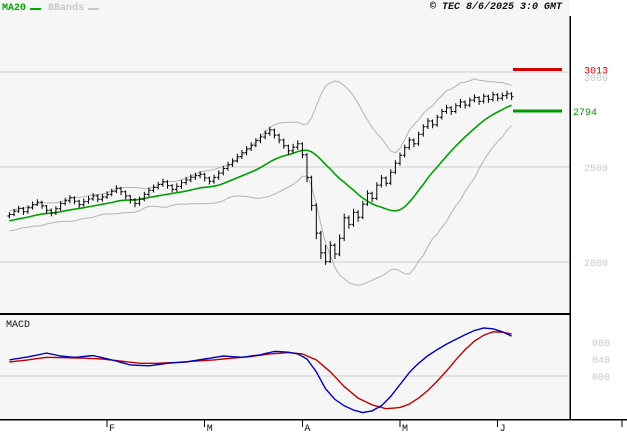 This screenshot has width=627, height=440. What do you see at coordinates (66, 8) in the screenshot?
I see `bbands-legend-label: BBands` at bounding box center [66, 8].